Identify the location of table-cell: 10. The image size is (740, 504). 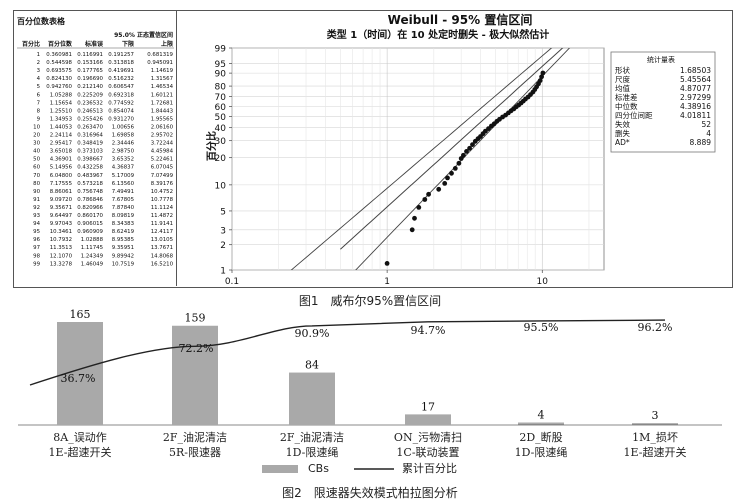
(36, 127).